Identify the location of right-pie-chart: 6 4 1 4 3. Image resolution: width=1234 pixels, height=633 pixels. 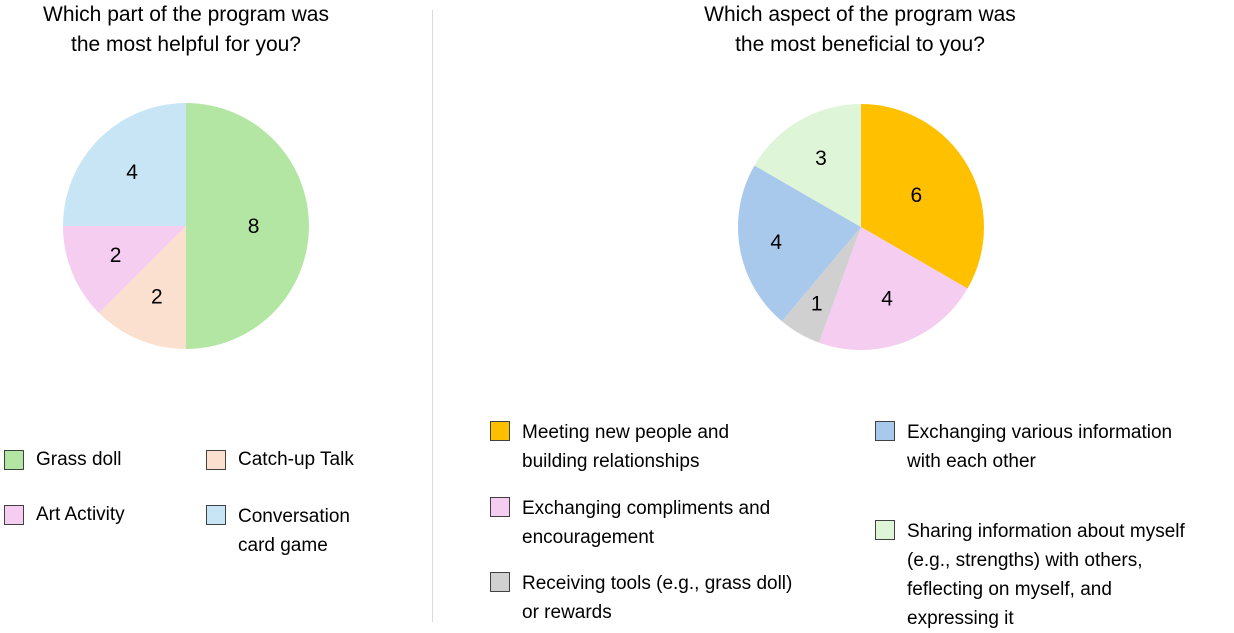
(861, 227).